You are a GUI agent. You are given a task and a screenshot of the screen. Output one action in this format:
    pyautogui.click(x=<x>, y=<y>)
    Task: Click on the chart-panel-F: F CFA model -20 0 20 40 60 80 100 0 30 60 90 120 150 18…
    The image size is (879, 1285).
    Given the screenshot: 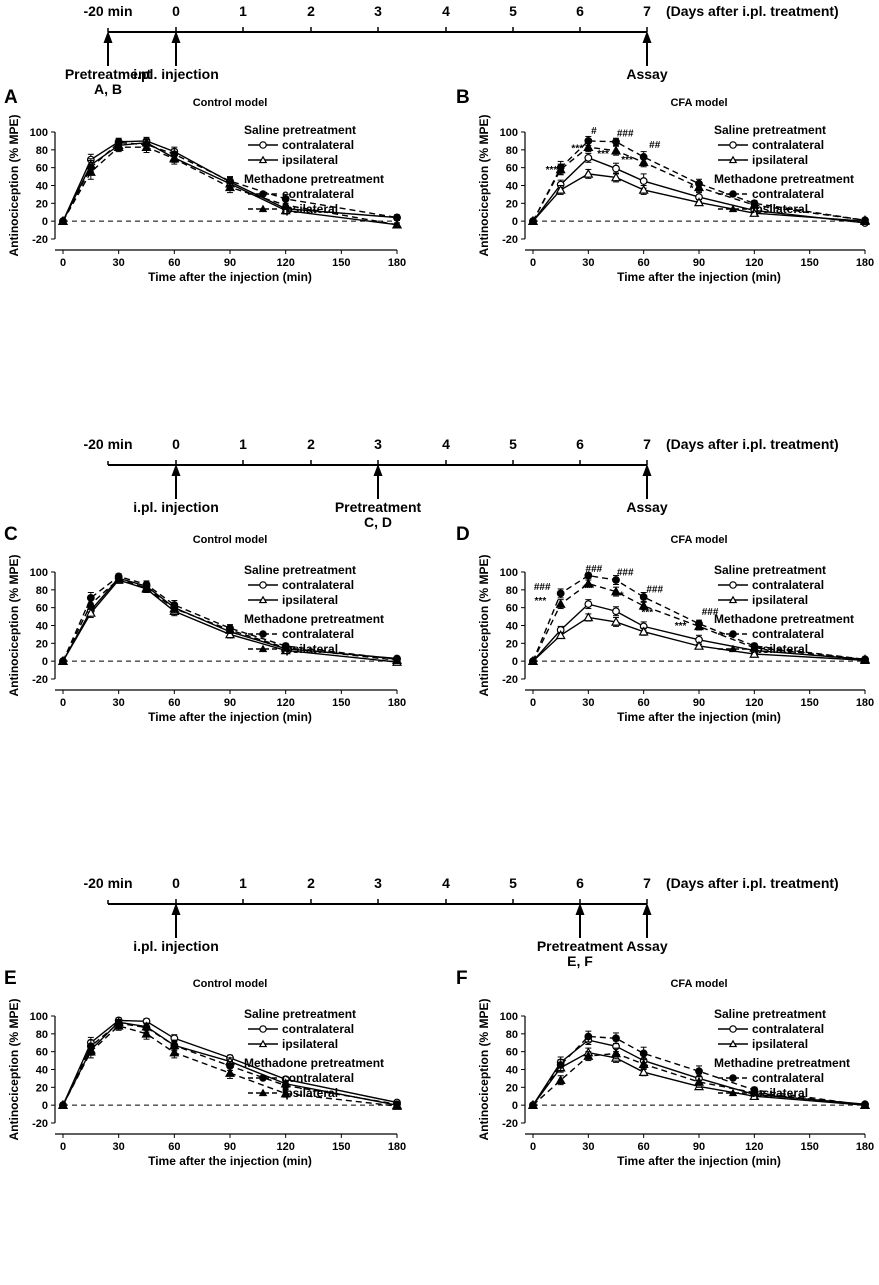 What is the action you would take?
    pyautogui.click(x=665, y=1068)
    